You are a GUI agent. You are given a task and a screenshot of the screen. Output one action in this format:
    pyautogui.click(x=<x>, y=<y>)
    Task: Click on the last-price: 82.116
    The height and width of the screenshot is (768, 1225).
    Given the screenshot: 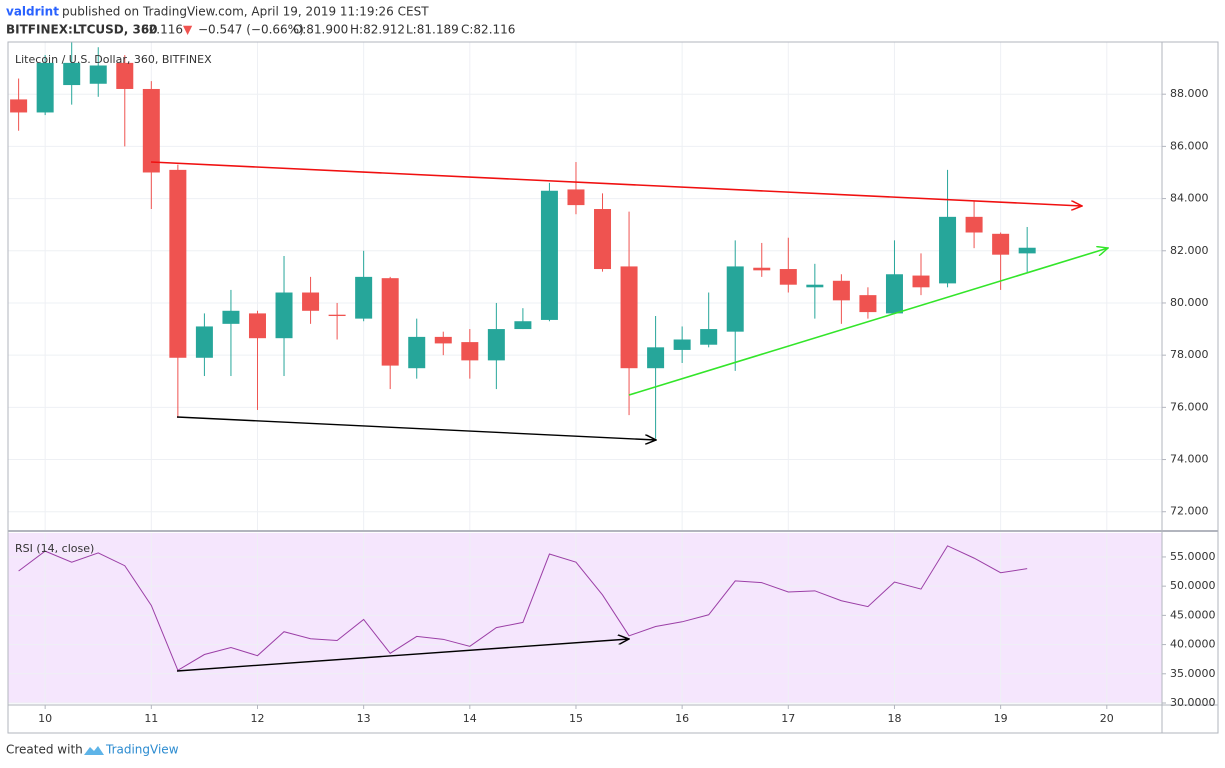 What is the action you would take?
    pyautogui.click(x=162, y=30)
    